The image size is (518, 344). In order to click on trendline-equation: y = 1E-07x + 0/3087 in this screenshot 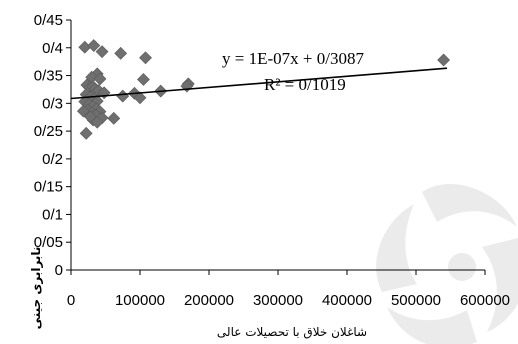, I will do `click(293, 58)`.